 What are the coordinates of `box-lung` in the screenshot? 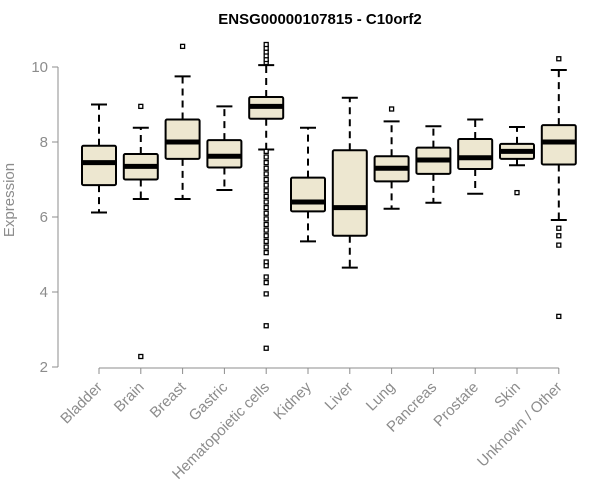 It's located at (391, 158).